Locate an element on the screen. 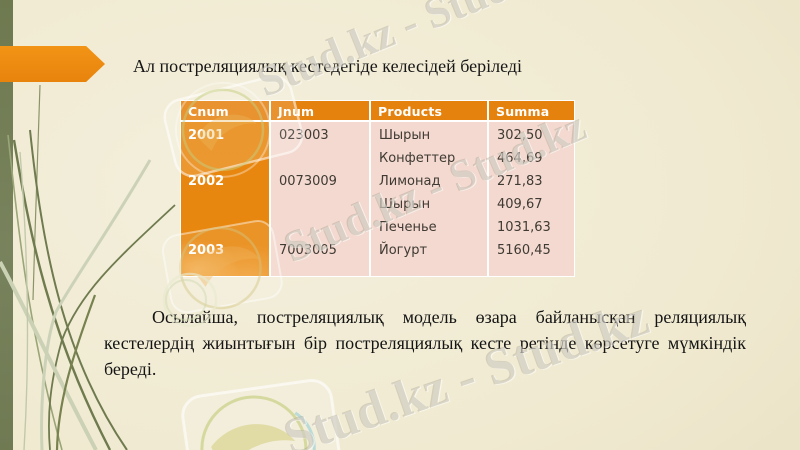  table-cell-summa-4: 409,67 is located at coordinates (520, 204).